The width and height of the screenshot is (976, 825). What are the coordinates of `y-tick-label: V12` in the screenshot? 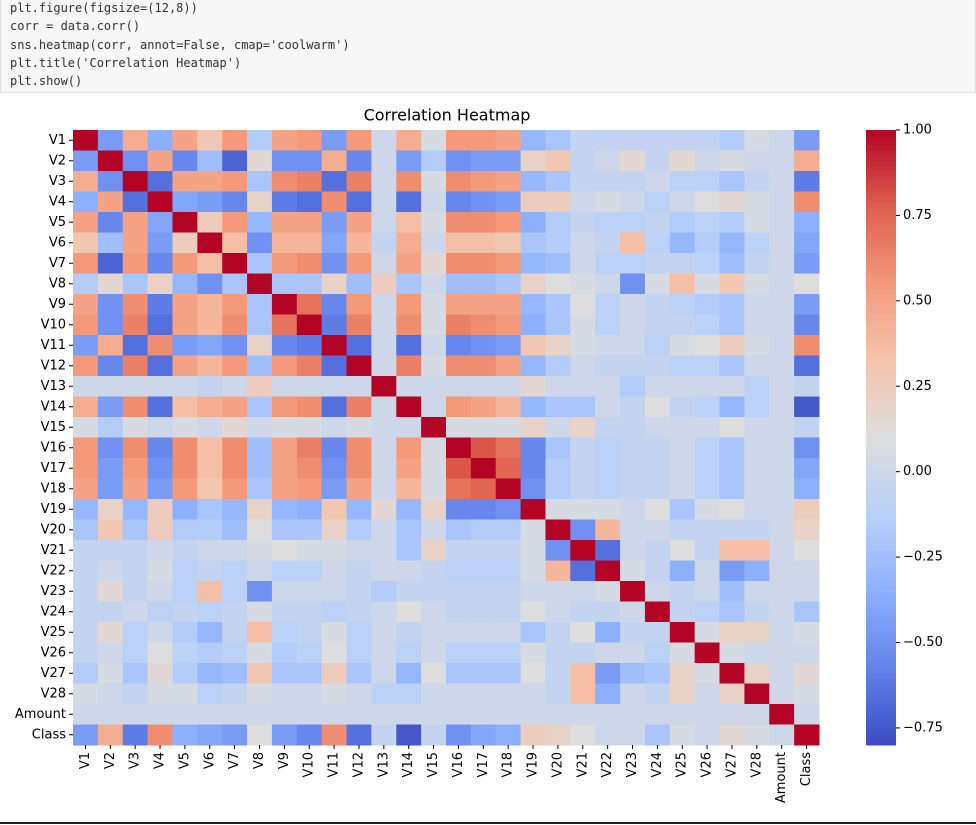 It's located at (53, 365).